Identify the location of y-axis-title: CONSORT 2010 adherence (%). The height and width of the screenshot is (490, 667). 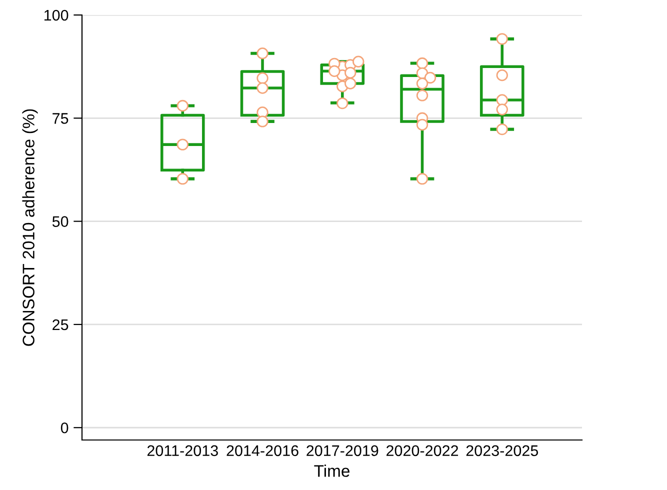
(30, 227).